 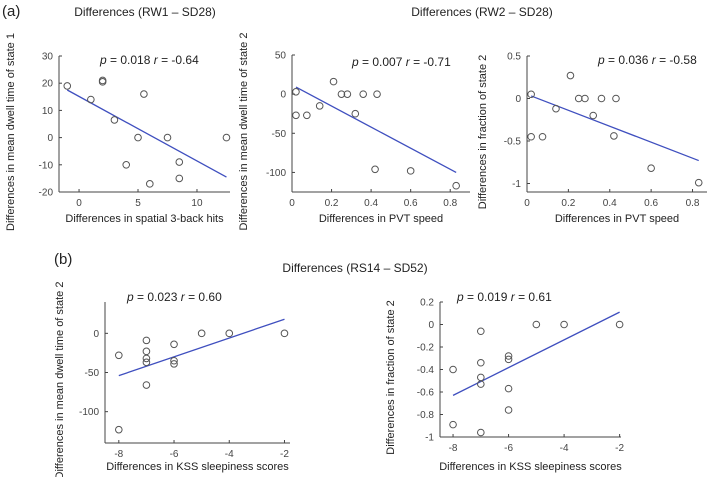 I want to click on y-tick-label: 0.5, so click(x=514, y=57).